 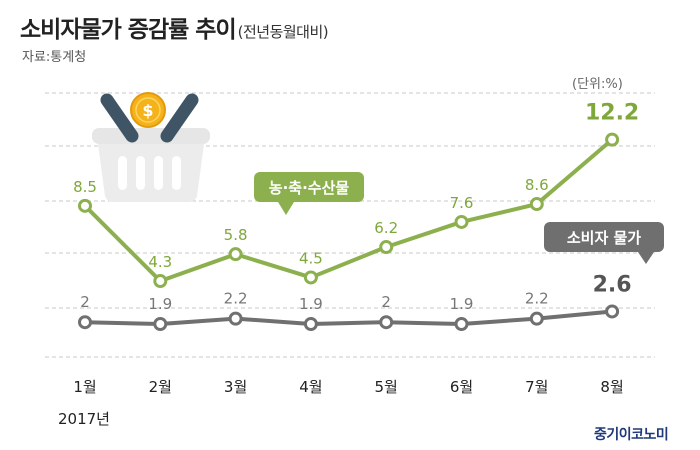 What do you see at coordinates (604, 238) in the screenshot?
I see `cpi-callout-label: 소비자 물가` at bounding box center [604, 238].